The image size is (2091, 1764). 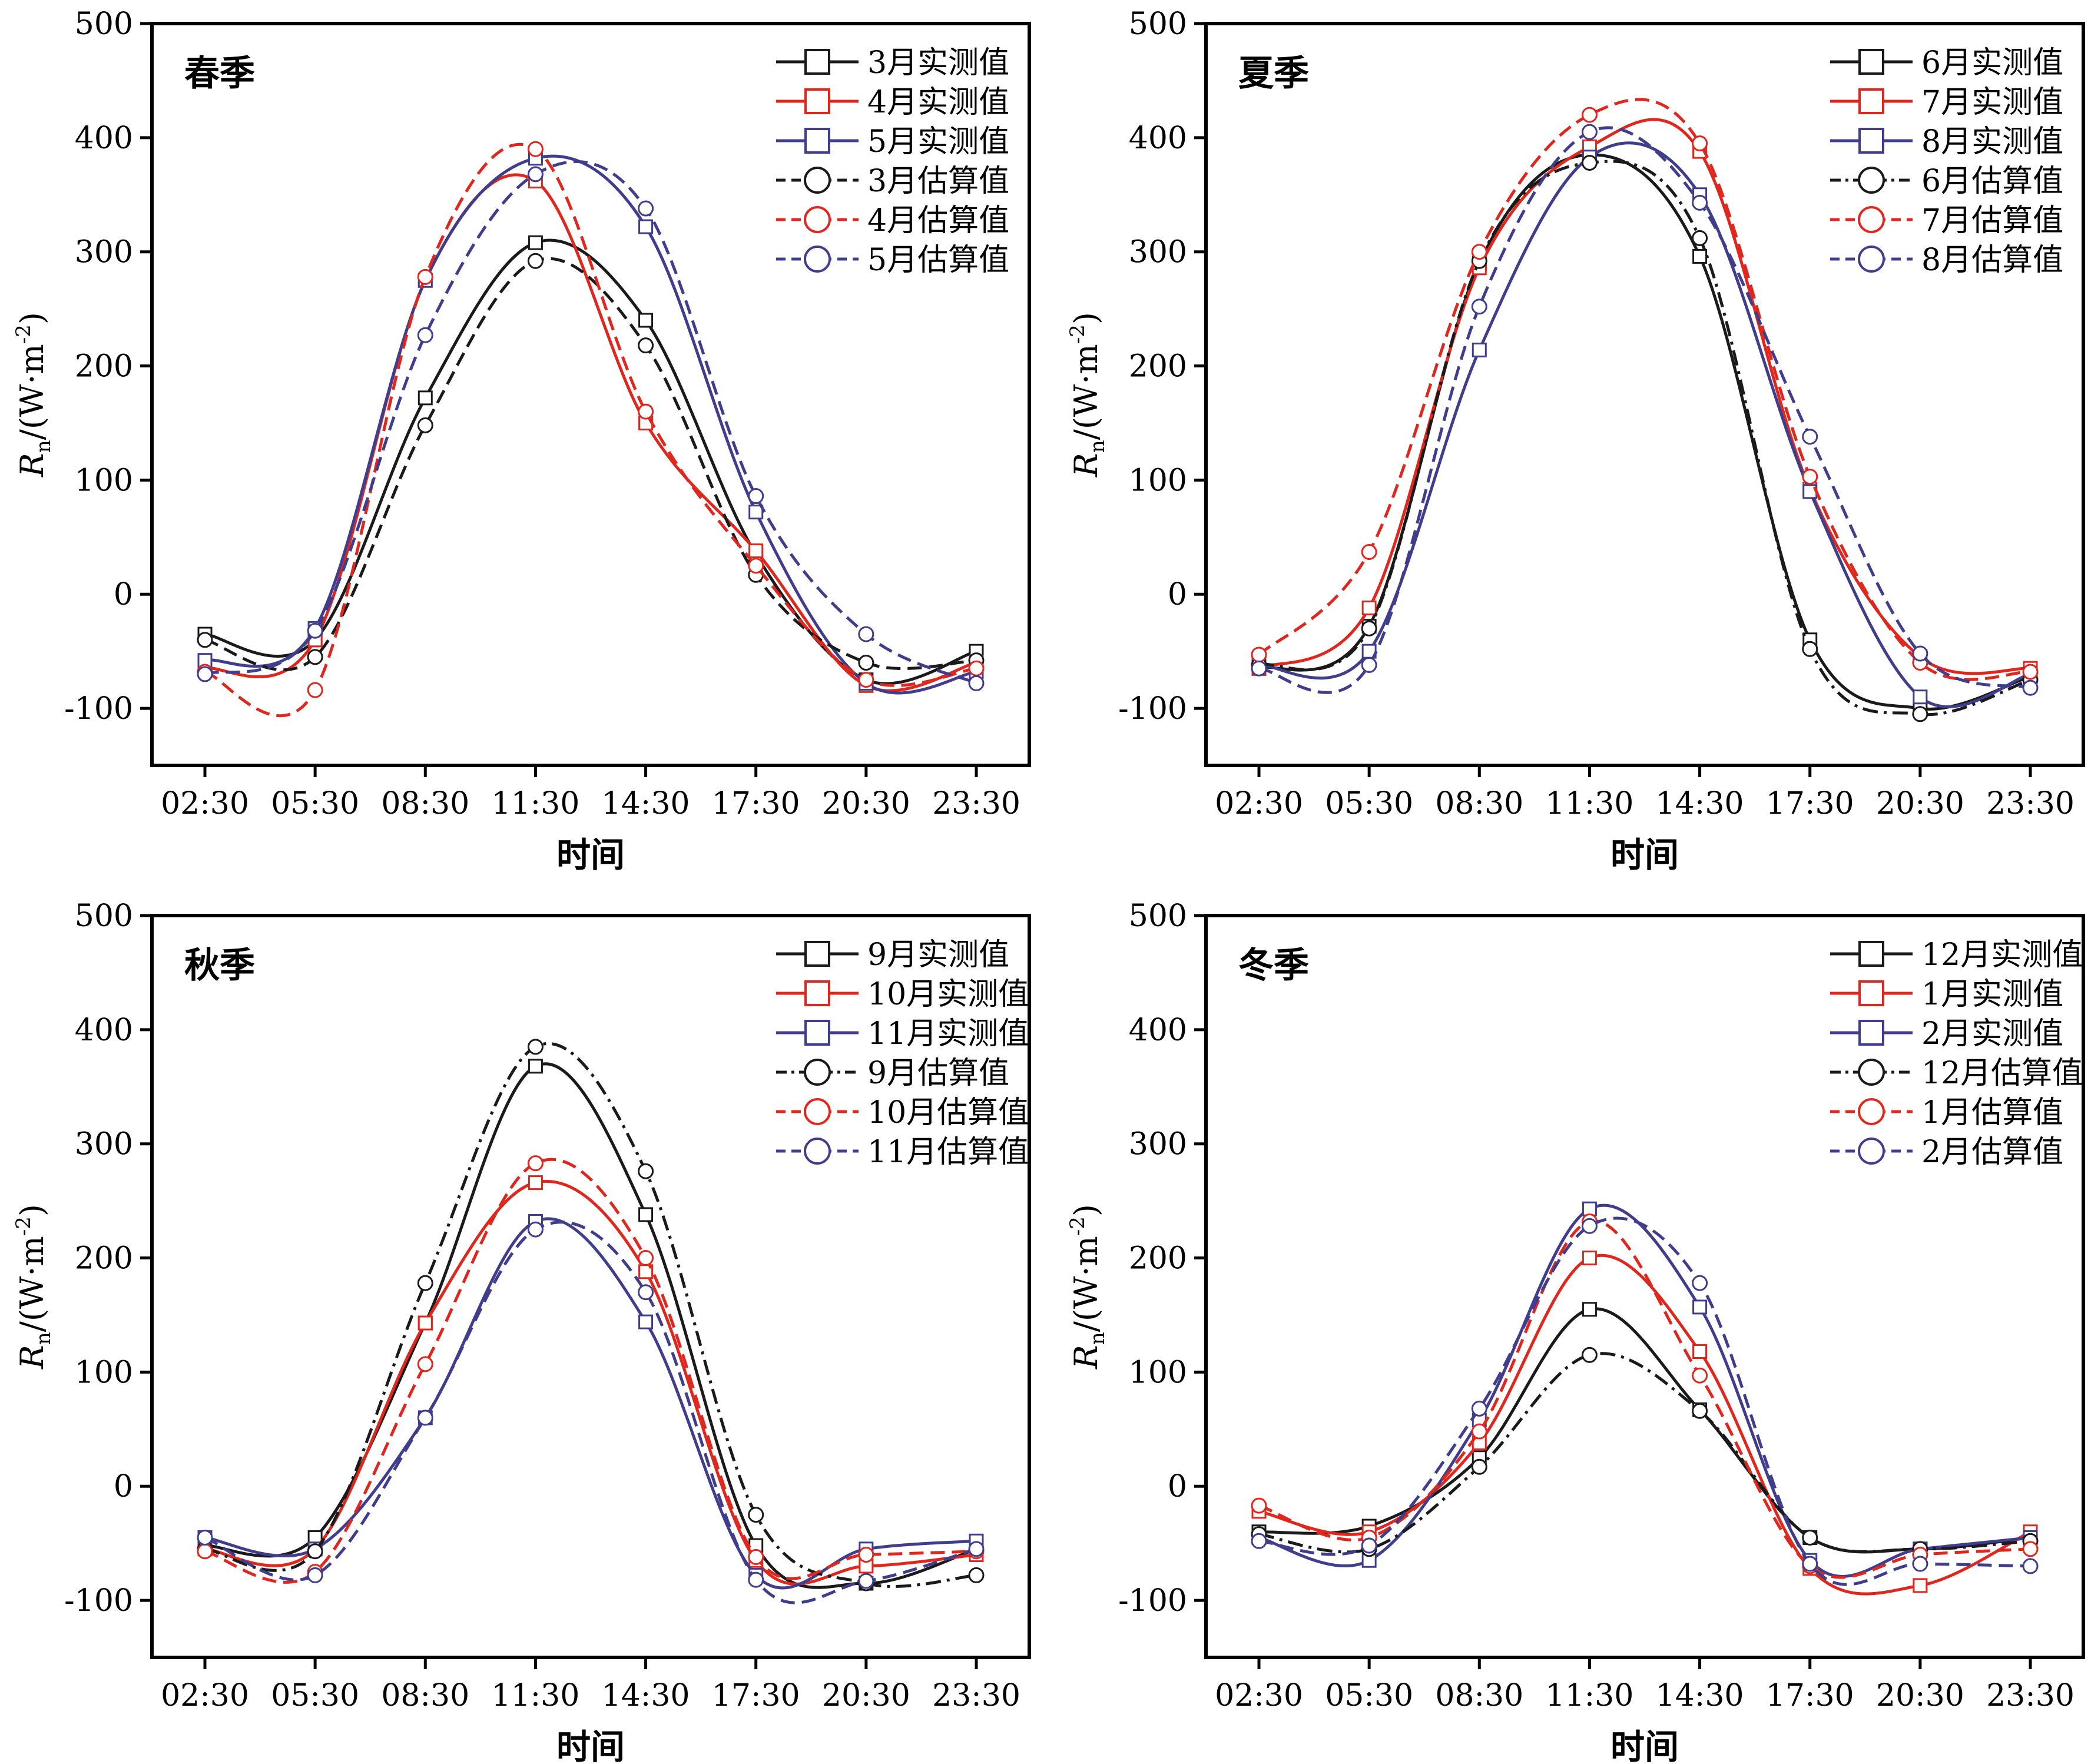 I want to click on legend-label: 6月估算值, so click(x=1992, y=181).